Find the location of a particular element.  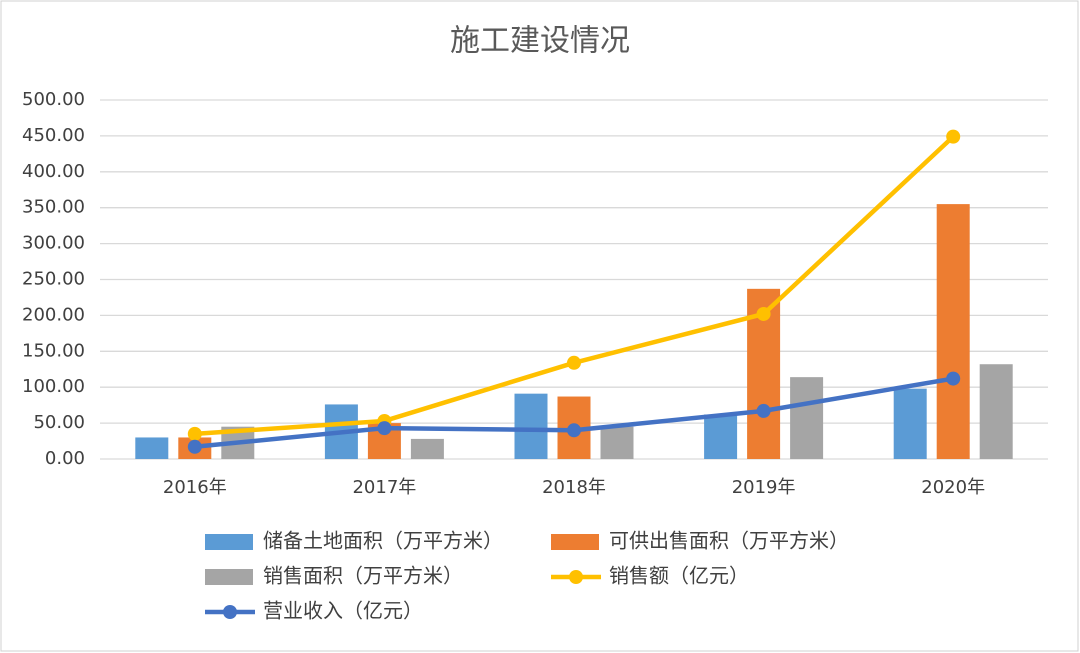

legend-label: 销售面积（万平方米） is located at coordinates (363, 576).